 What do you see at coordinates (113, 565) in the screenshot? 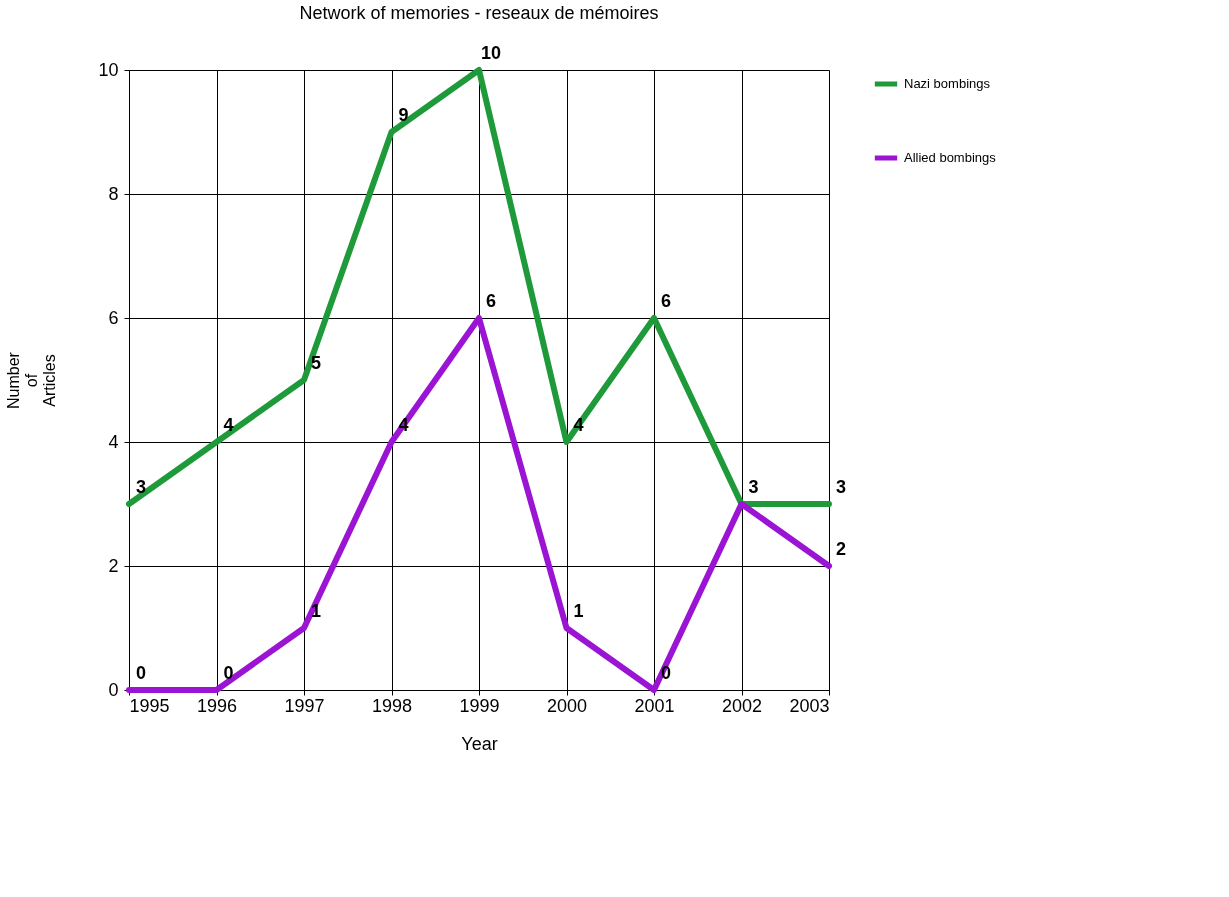
I see `y-tick-label: 2` at bounding box center [113, 565].